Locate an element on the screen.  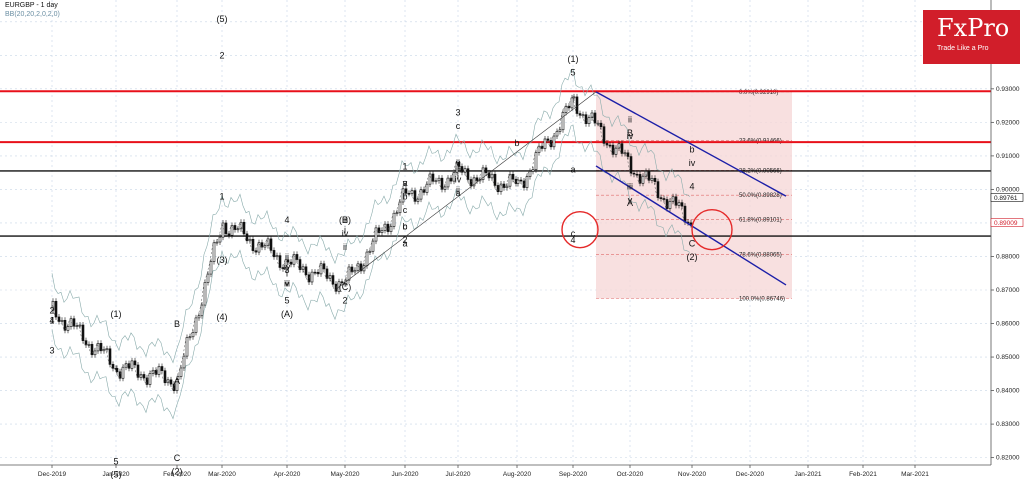
wave-label: B is located at coordinates (177, 324).